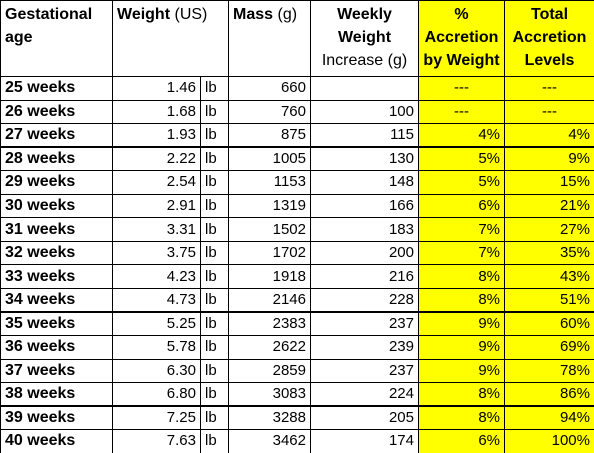  I want to click on table-row: 30 weeks 2.91 lb 1319 166 6% 21%, so click(297, 206).